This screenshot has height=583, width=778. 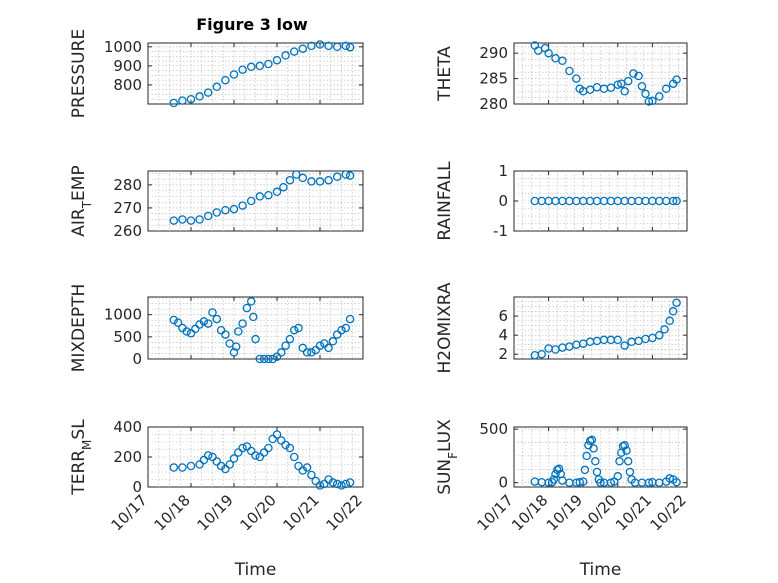 What do you see at coordinates (255, 570) in the screenshot?
I see `x-axis-label: Time` at bounding box center [255, 570].